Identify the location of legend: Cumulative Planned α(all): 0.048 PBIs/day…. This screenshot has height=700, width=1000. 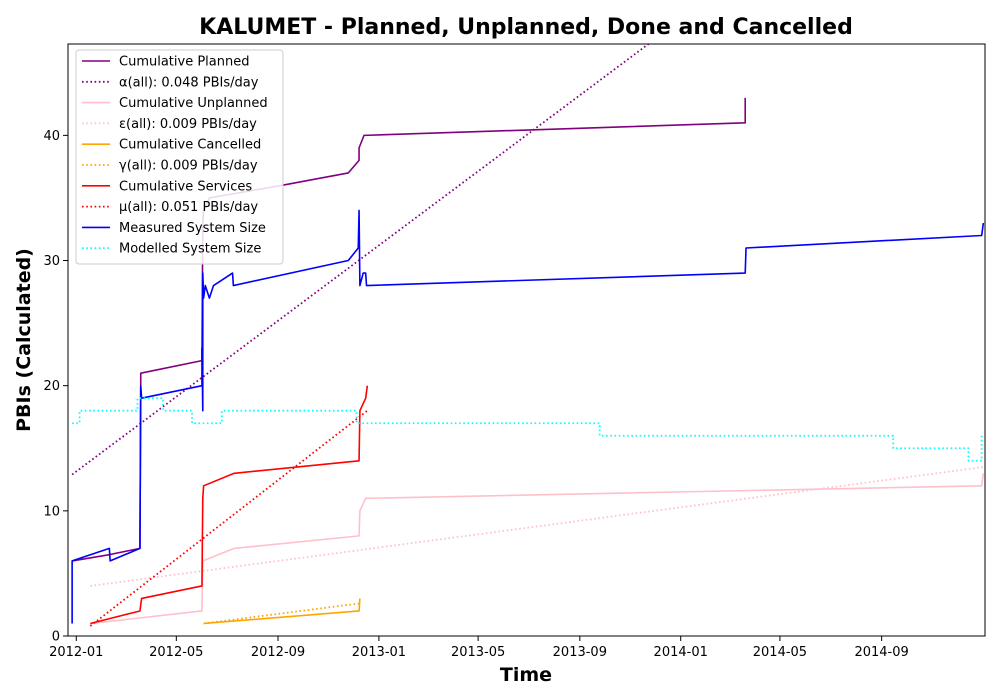
(179, 157).